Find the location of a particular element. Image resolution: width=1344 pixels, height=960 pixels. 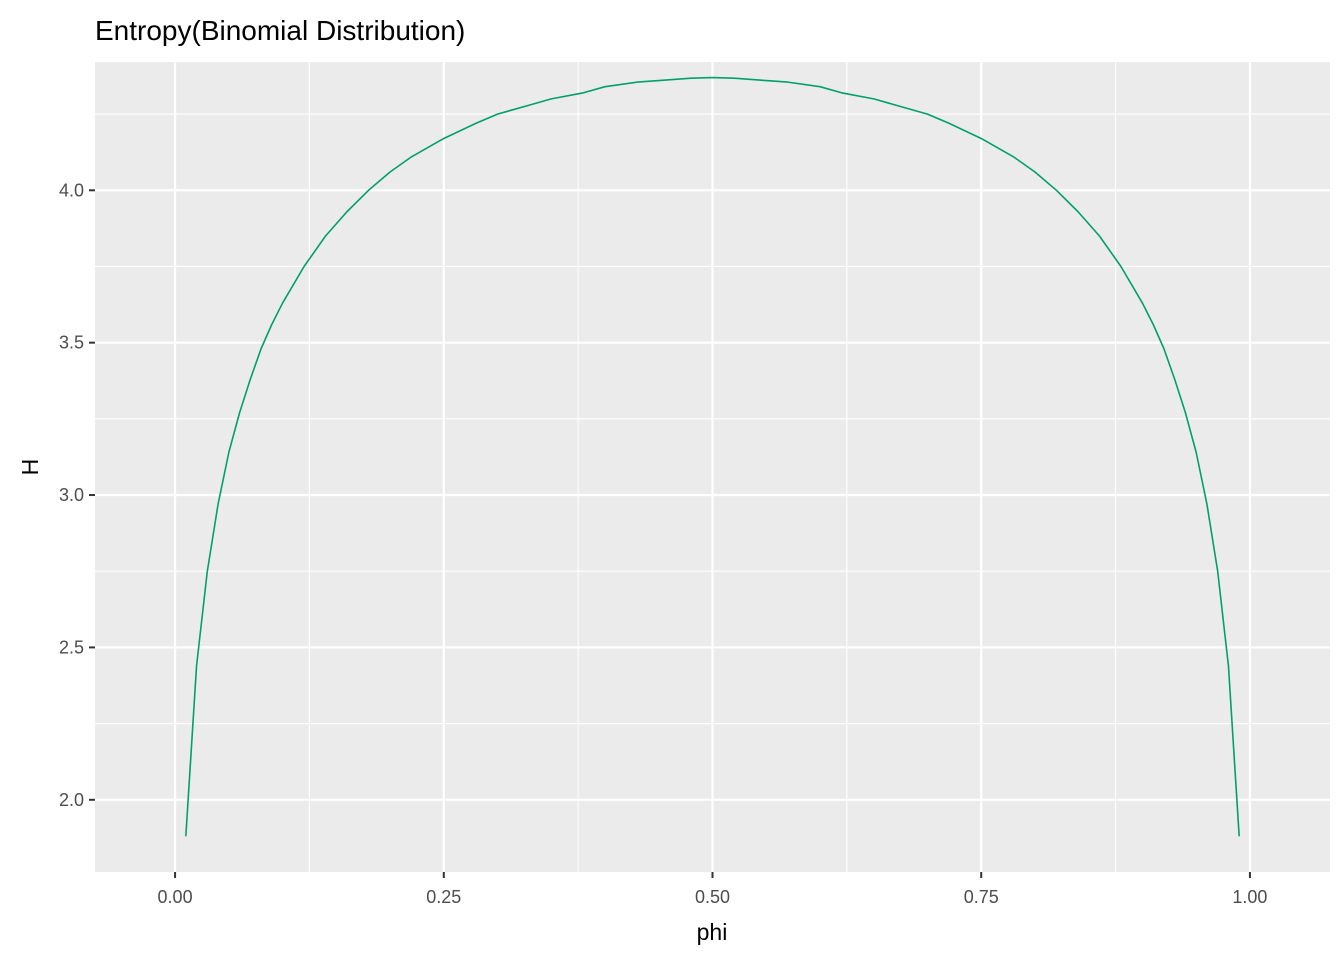

x-axis: 0.00 0.25 0.50 0.75 1.00 is located at coordinates (712, 889).